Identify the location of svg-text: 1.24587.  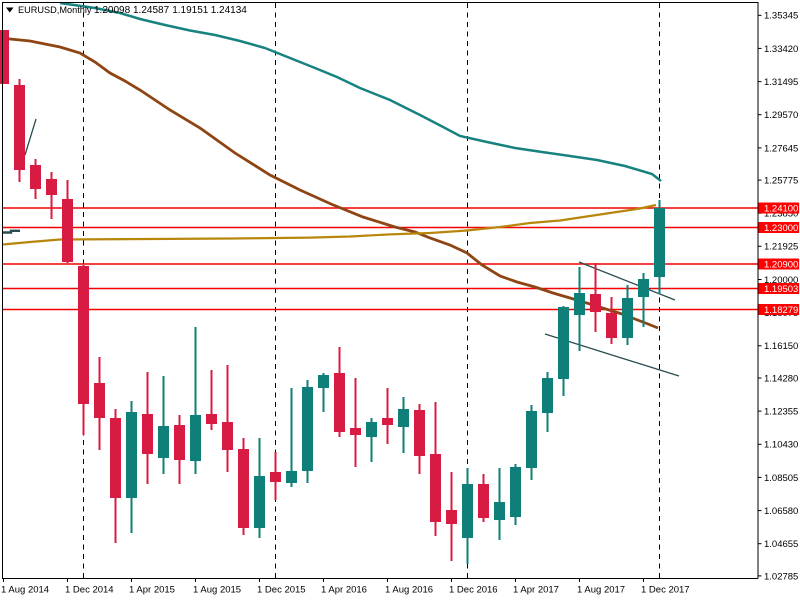
(151, 10).